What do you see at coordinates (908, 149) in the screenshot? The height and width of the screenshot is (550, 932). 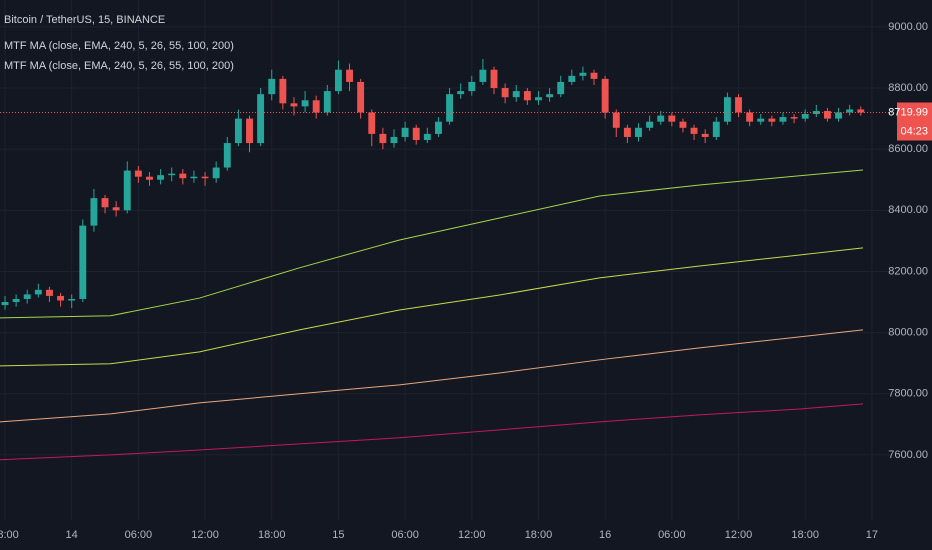 I see `y-tick-label: 8600.00` at bounding box center [908, 149].